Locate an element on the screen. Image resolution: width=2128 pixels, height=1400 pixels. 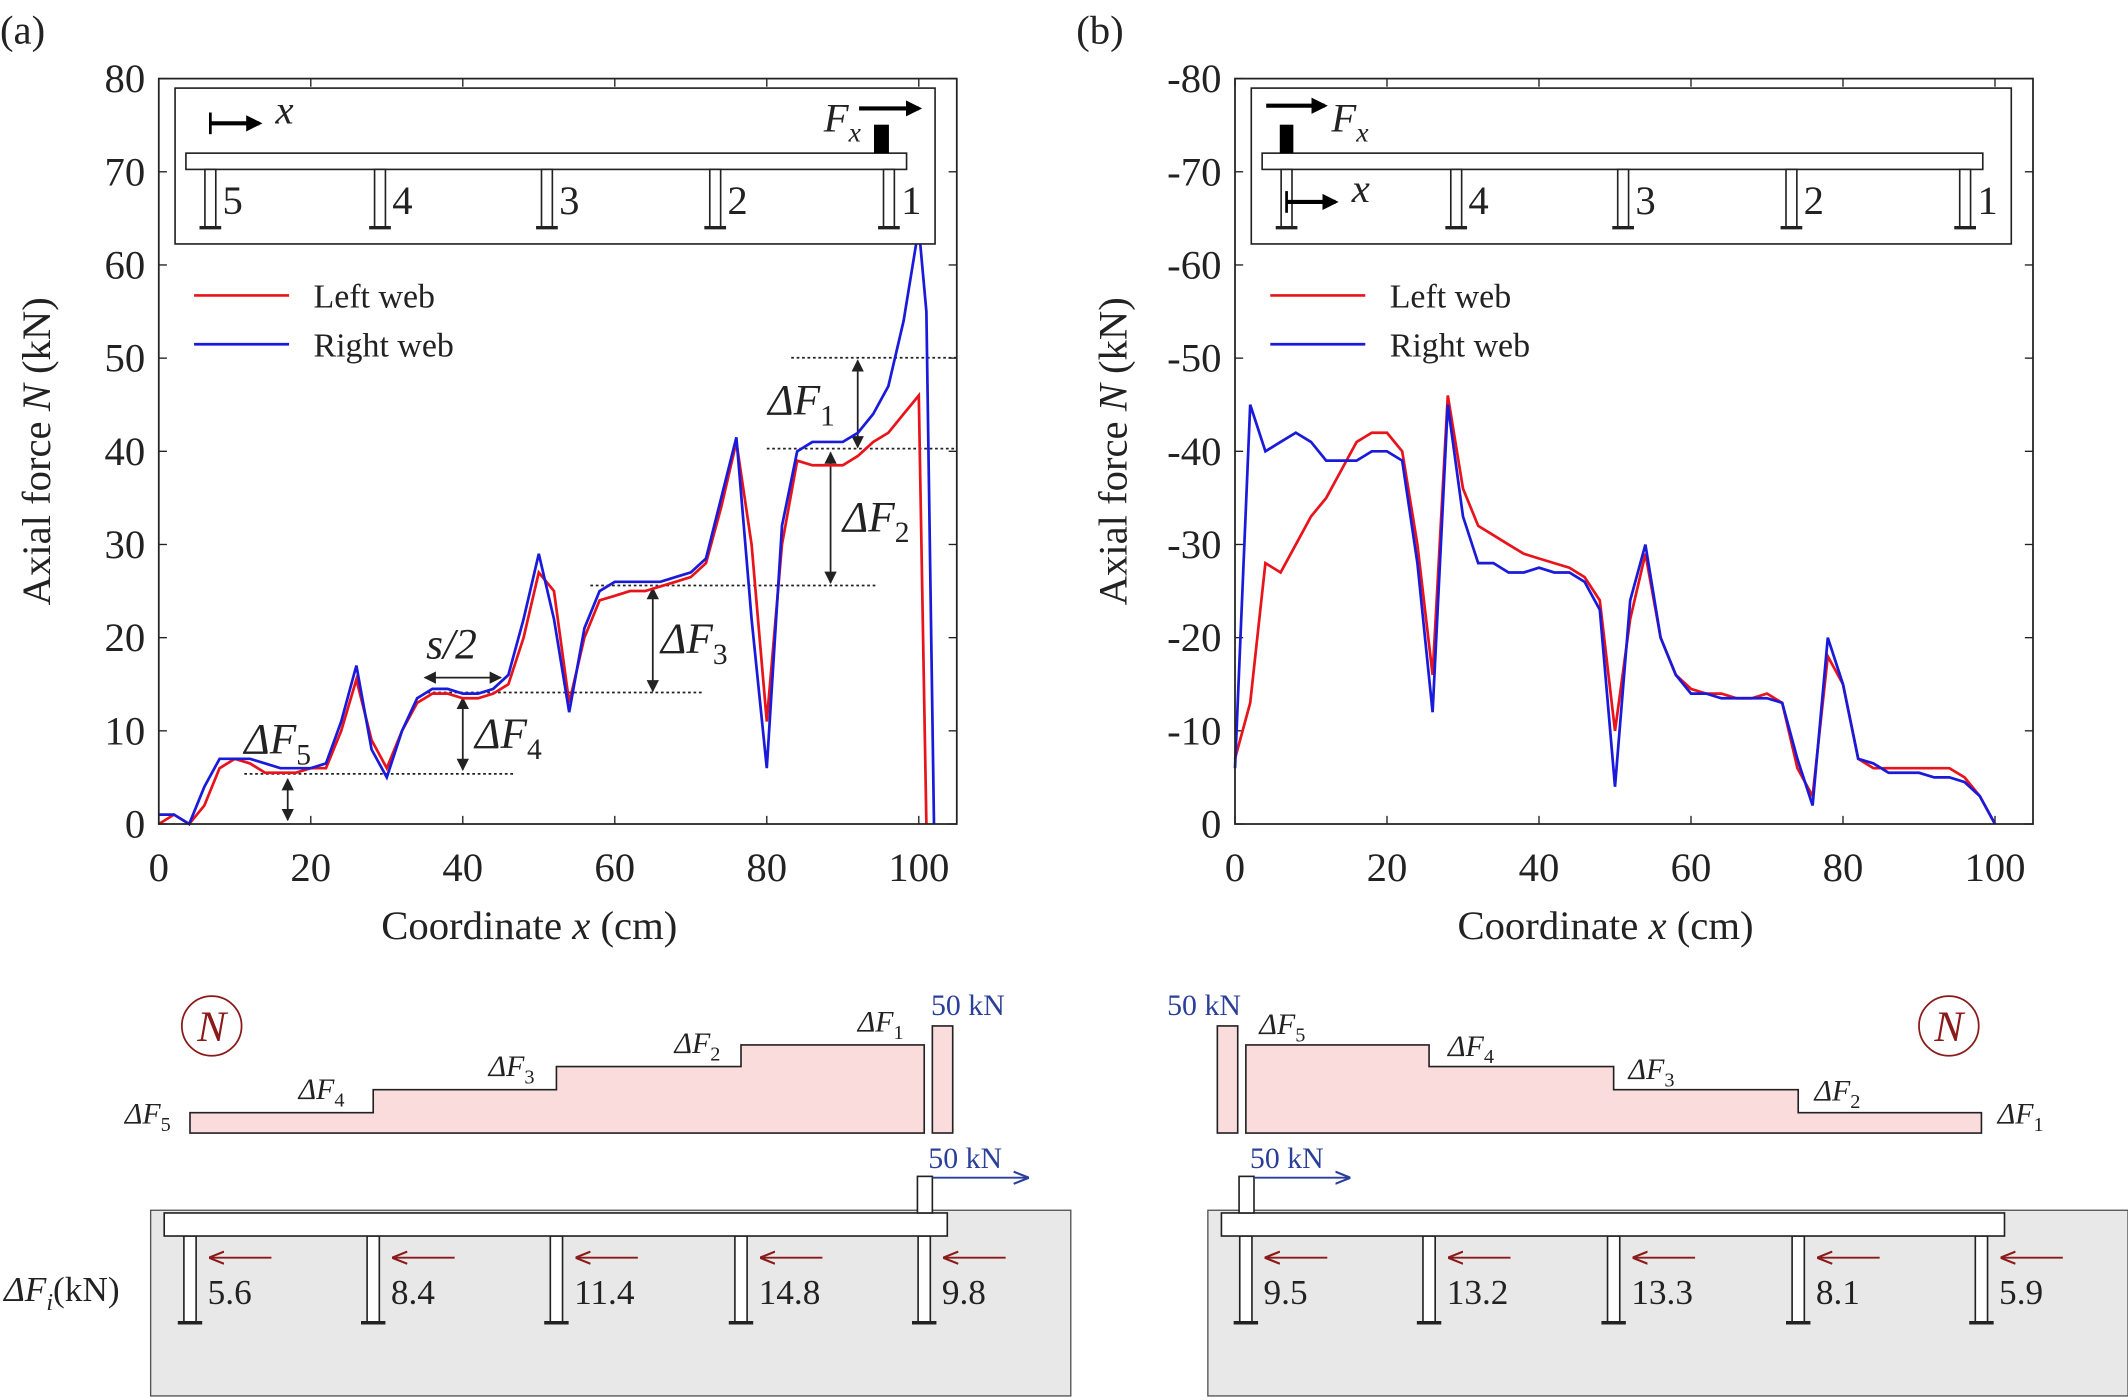
x-axis-label-part: Coordinate is located at coordinates (1552, 925).